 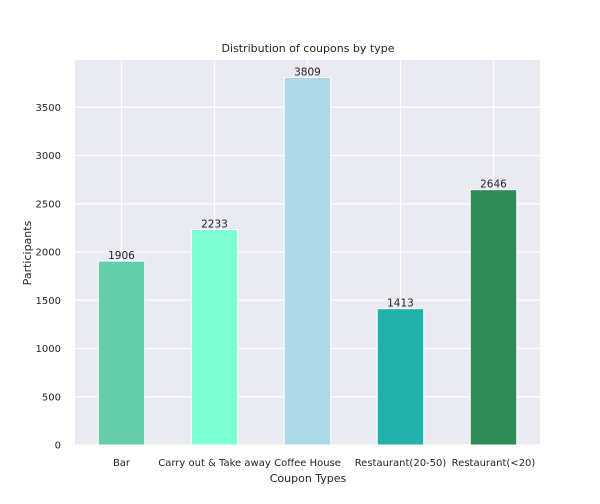 What do you see at coordinates (48, 156) in the screenshot?
I see `y-tick-label: 3000` at bounding box center [48, 156].